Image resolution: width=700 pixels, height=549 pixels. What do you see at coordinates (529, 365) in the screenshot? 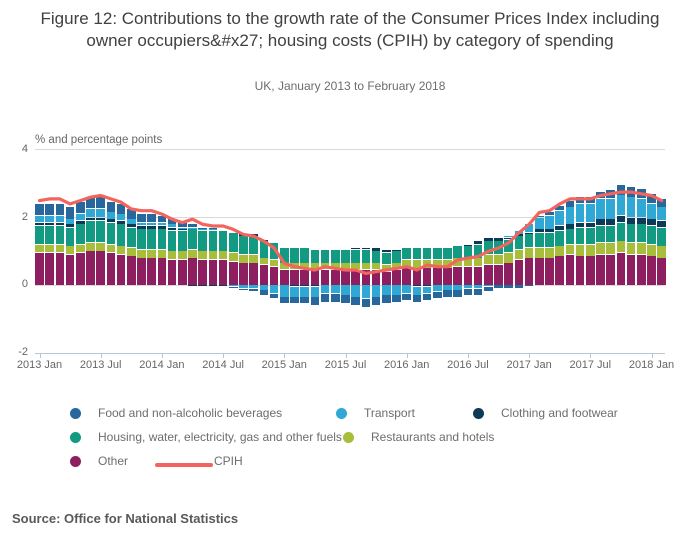
I see `x-tick-label: 2017 Jan` at bounding box center [529, 365].